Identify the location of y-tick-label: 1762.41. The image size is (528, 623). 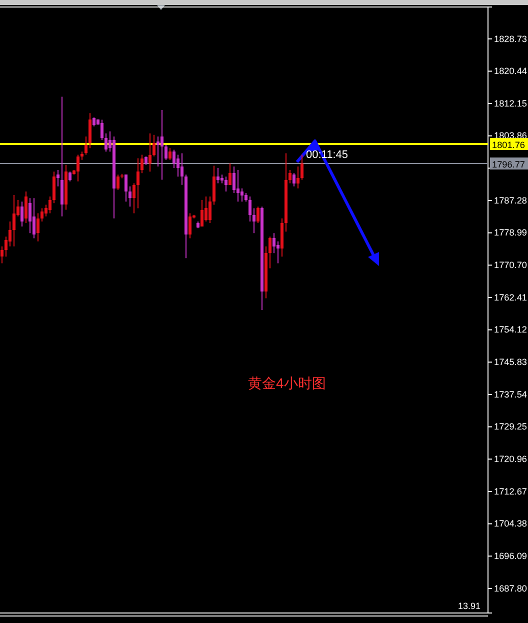
(510, 297).